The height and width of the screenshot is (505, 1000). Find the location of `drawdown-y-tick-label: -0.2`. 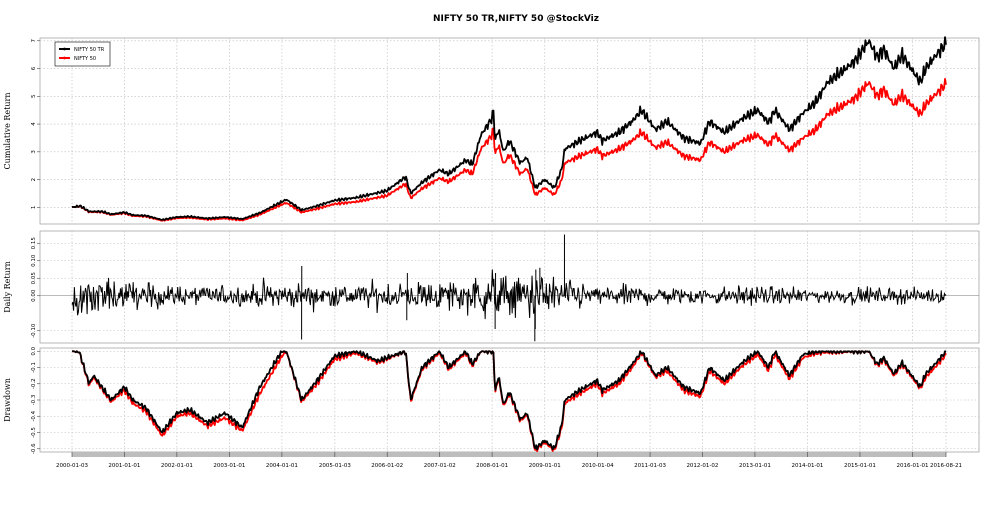

drawdown-y-tick-label: -0.2 is located at coordinates (34, 383).